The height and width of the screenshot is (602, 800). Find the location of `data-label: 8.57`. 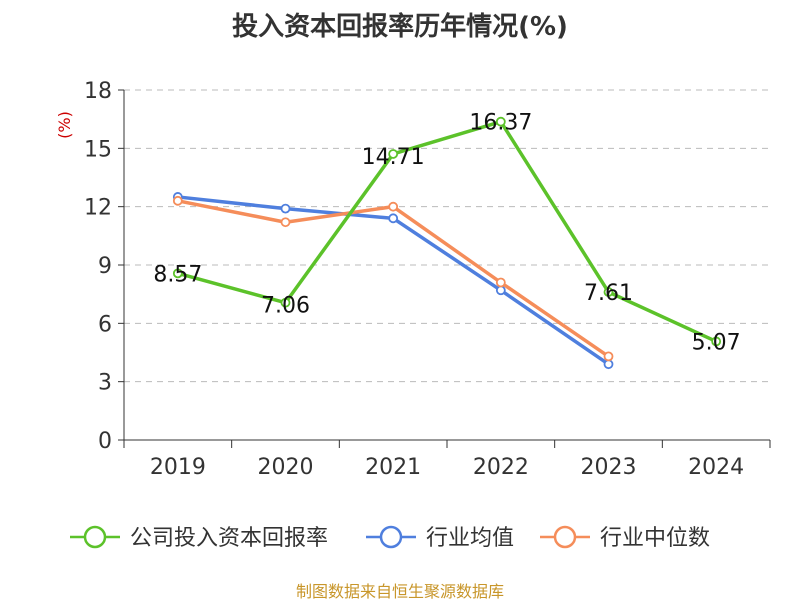

data-label: 8.57 is located at coordinates (177, 274).